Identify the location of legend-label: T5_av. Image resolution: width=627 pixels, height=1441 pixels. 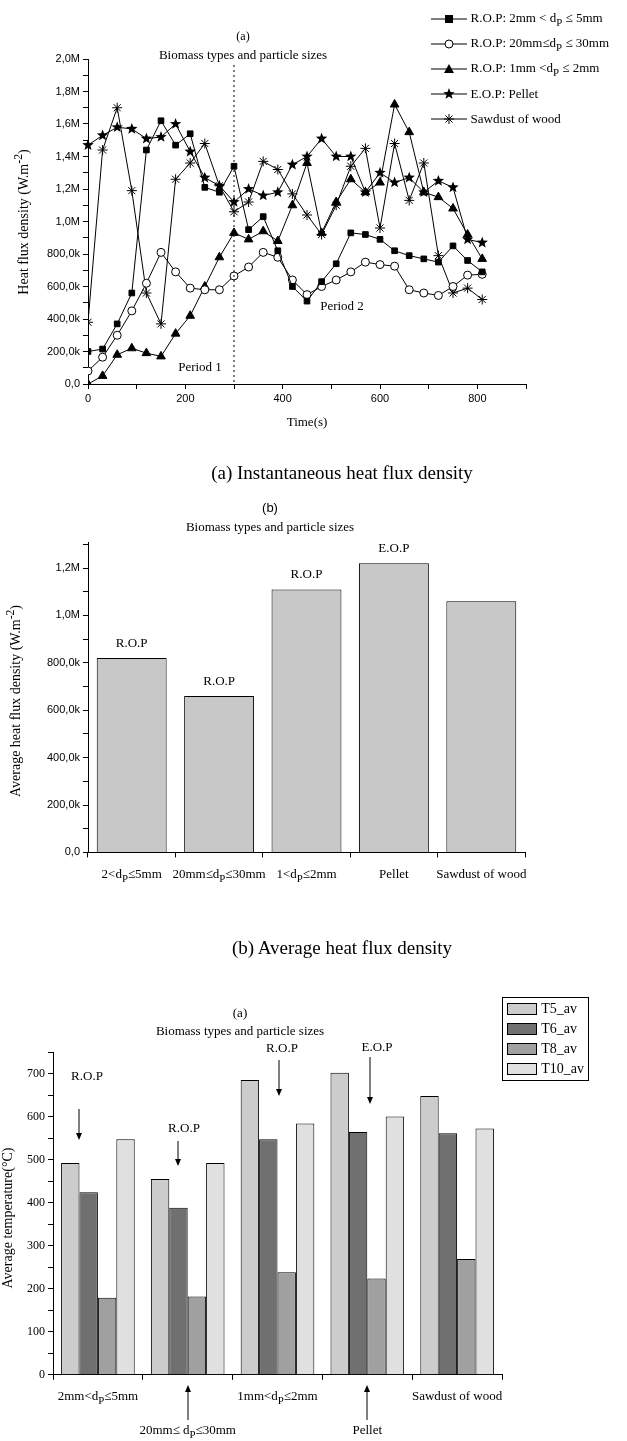
(559, 1009).